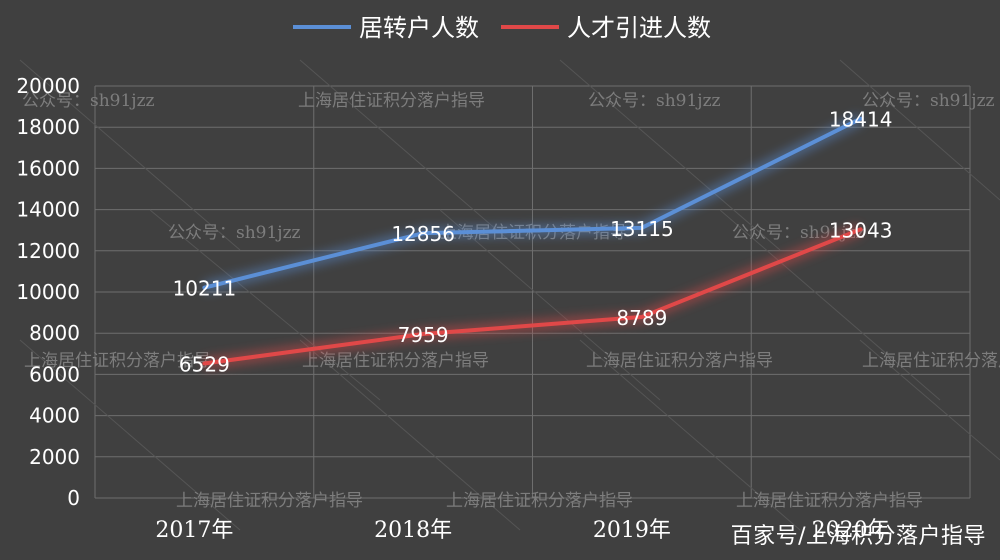 The height and width of the screenshot is (560, 1000). What do you see at coordinates (48, 86) in the screenshot?
I see `y-tick-label: 20000` at bounding box center [48, 86].